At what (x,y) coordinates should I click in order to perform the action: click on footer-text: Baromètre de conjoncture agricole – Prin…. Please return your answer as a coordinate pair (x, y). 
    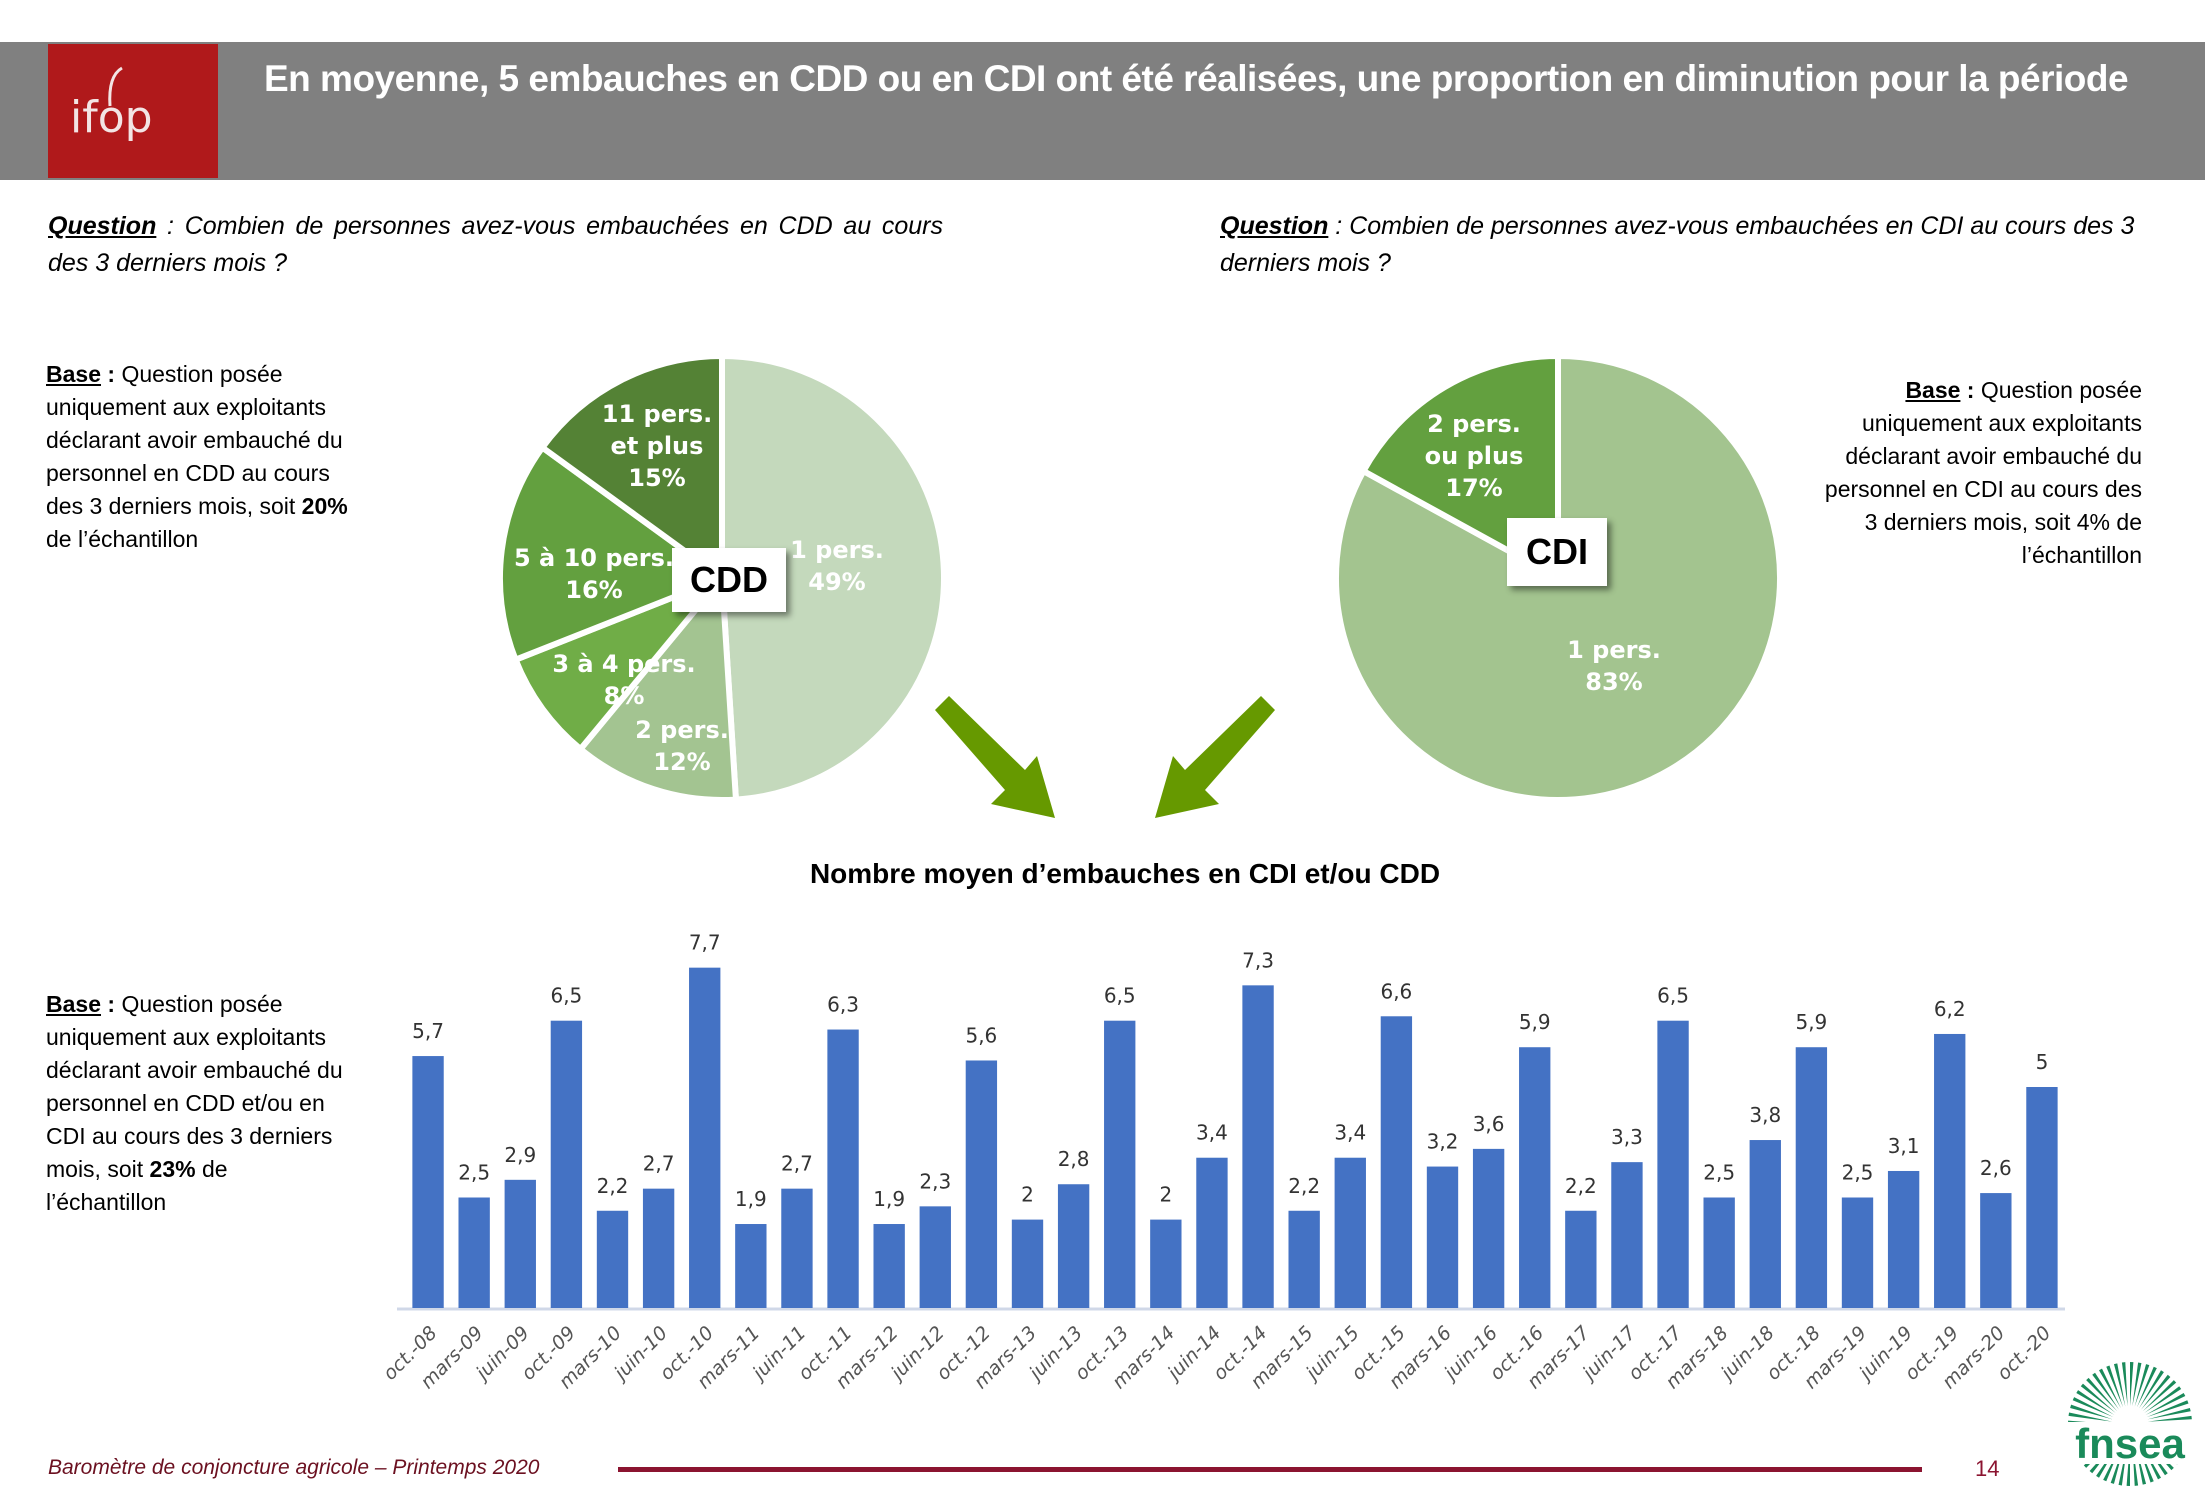
    Looking at the image, I should click on (294, 1467).